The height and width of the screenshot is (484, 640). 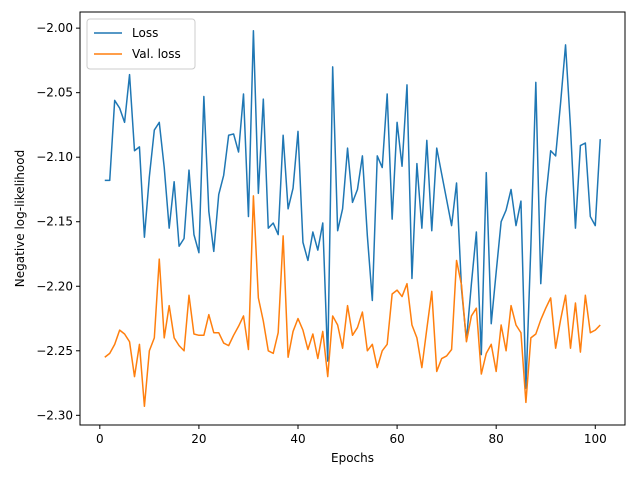 I want to click on legend-label-1: Loss, so click(x=145, y=33).